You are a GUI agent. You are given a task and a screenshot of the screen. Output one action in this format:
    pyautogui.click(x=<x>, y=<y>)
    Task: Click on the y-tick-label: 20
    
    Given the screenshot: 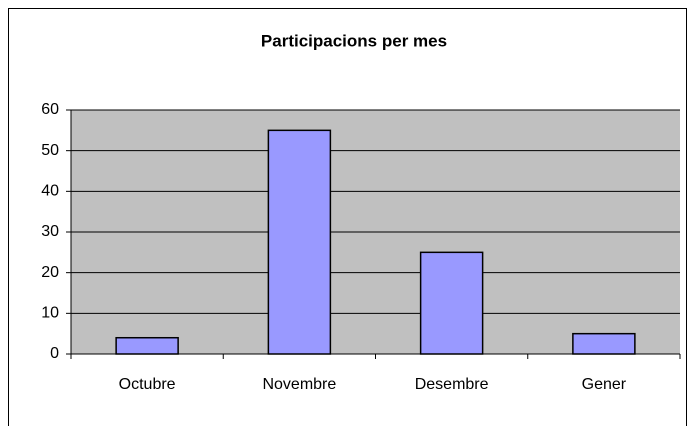 What is the action you would take?
    pyautogui.click(x=50, y=272)
    